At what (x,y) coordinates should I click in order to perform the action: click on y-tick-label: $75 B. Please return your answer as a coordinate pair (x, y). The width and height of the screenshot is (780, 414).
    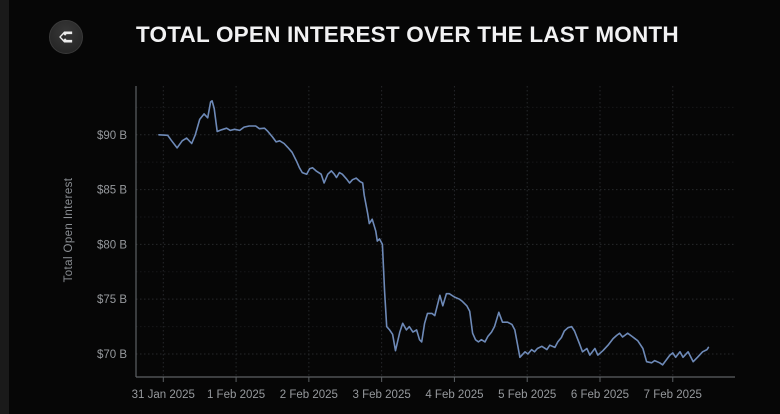
    Looking at the image, I should click on (112, 300).